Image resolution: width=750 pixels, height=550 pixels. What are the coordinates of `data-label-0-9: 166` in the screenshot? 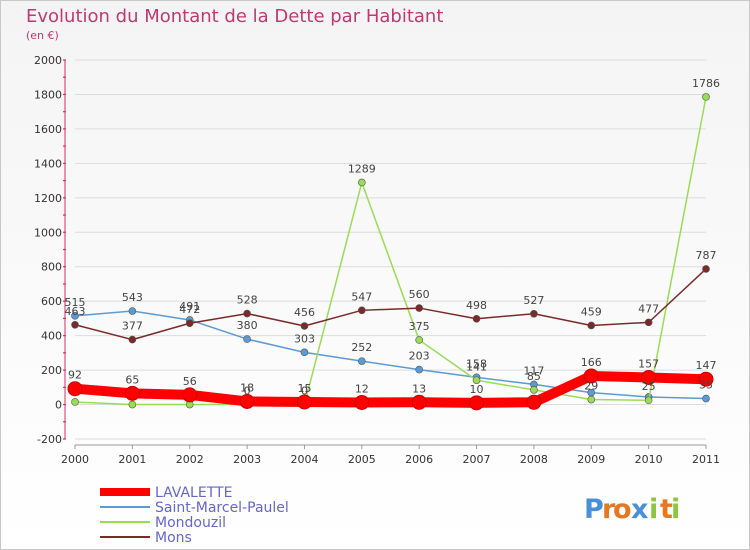 It's located at (591, 362).